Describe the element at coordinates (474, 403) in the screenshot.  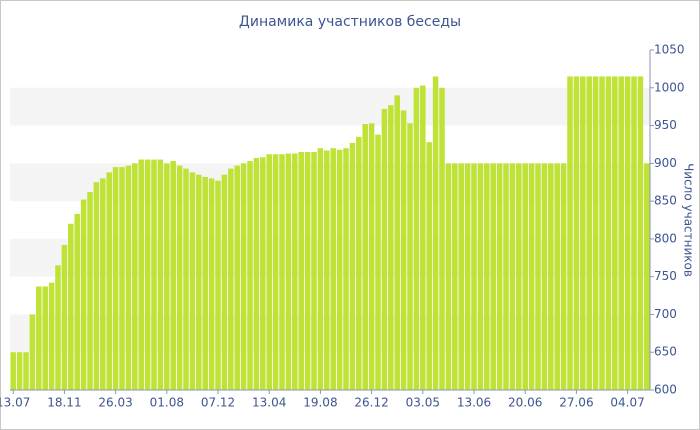
I see `x-tick-label: 13.06` at that location.